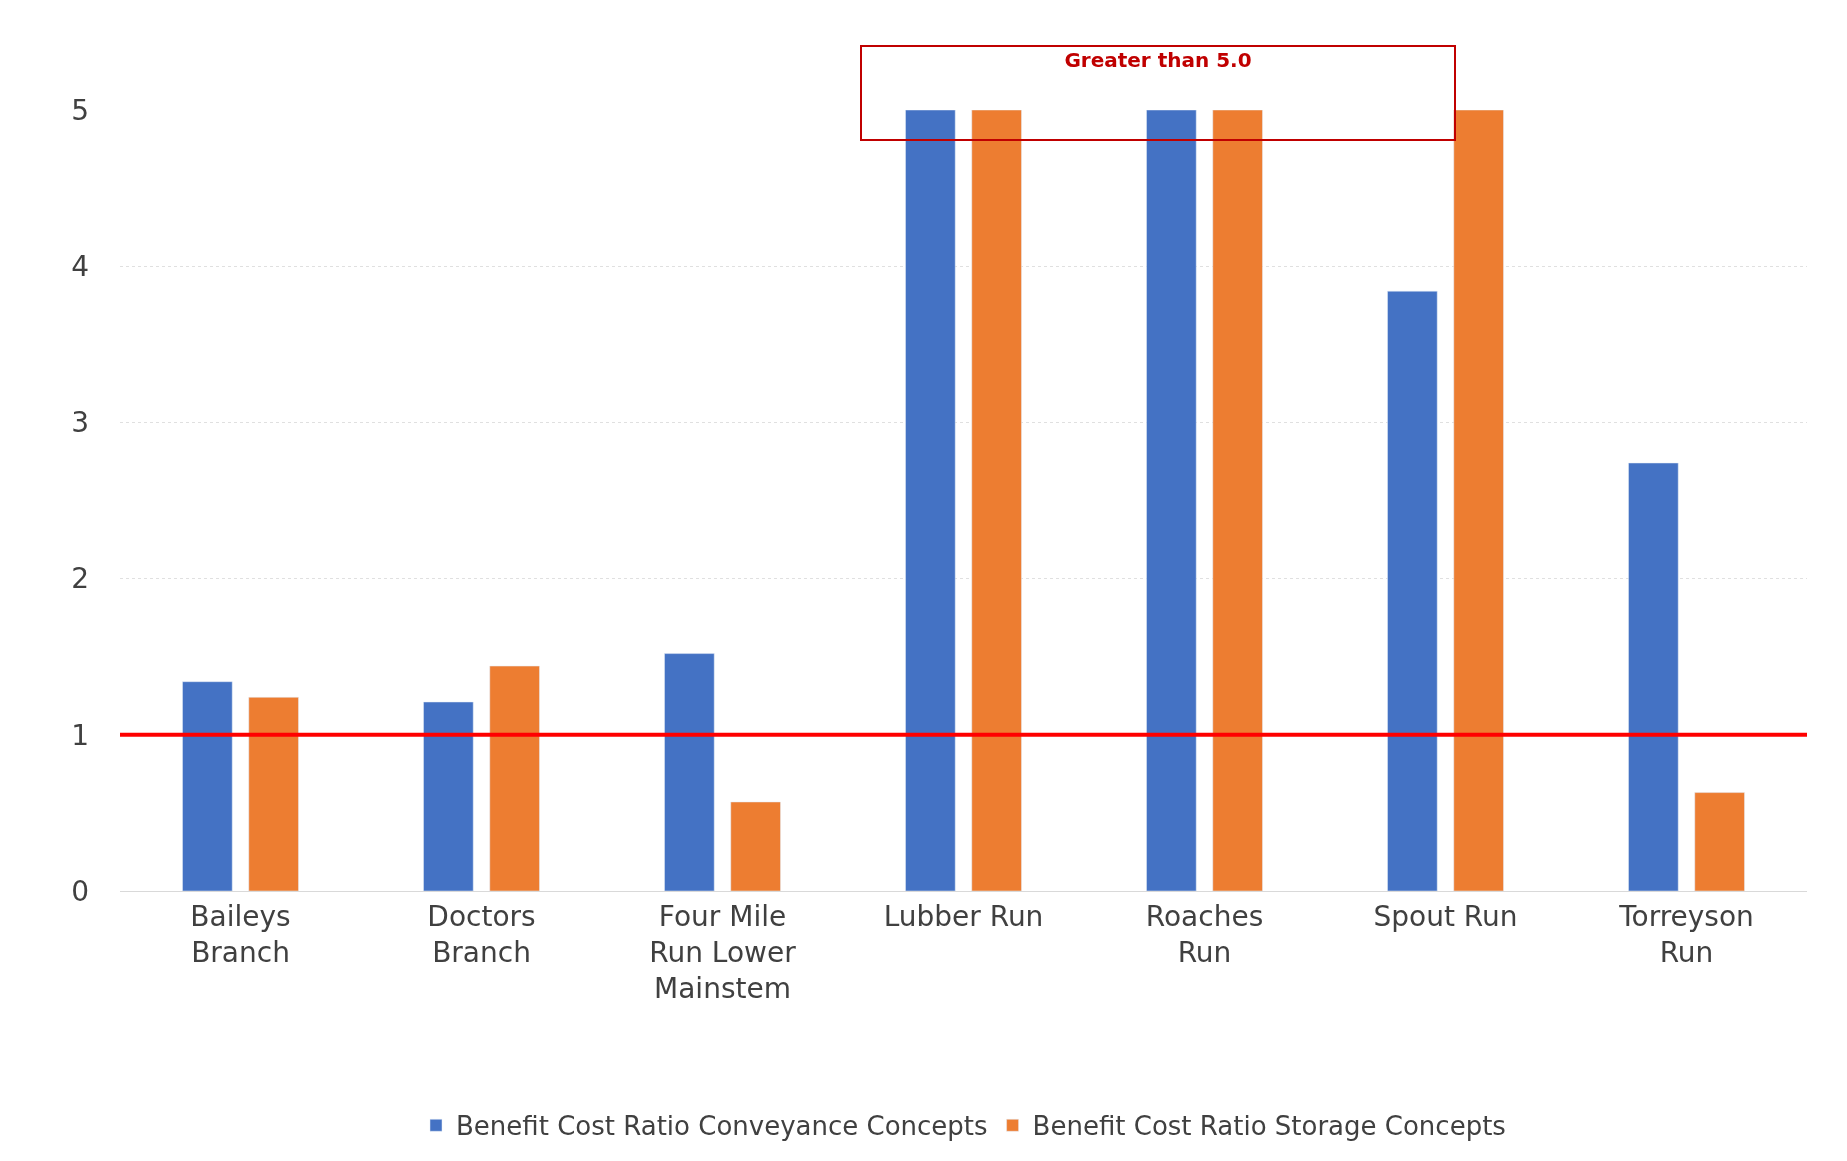  Describe the element at coordinates (80, 266) in the screenshot. I see `y-tick-label: 4` at that location.